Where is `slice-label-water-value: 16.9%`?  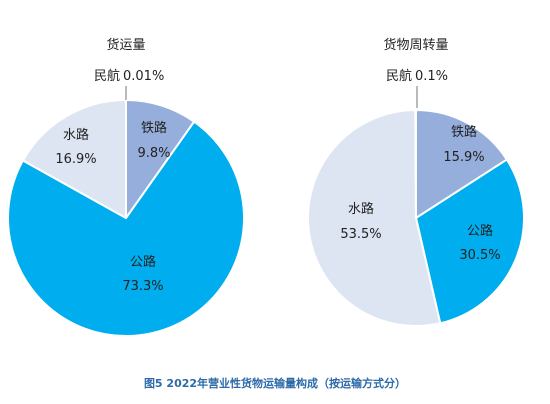
slice-label-water-value: 16.9% is located at coordinates (75, 159).